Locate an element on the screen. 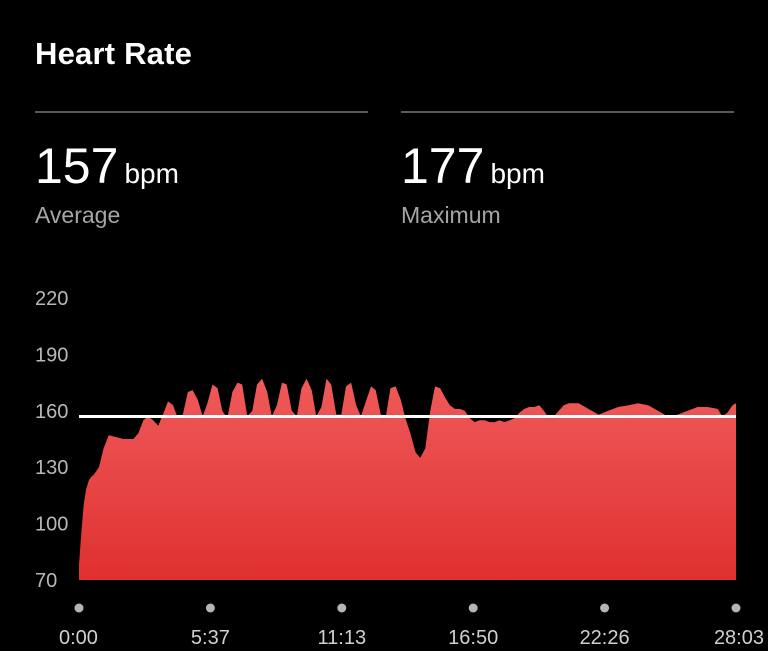  x-tick-label: 5:37 is located at coordinates (210, 638).